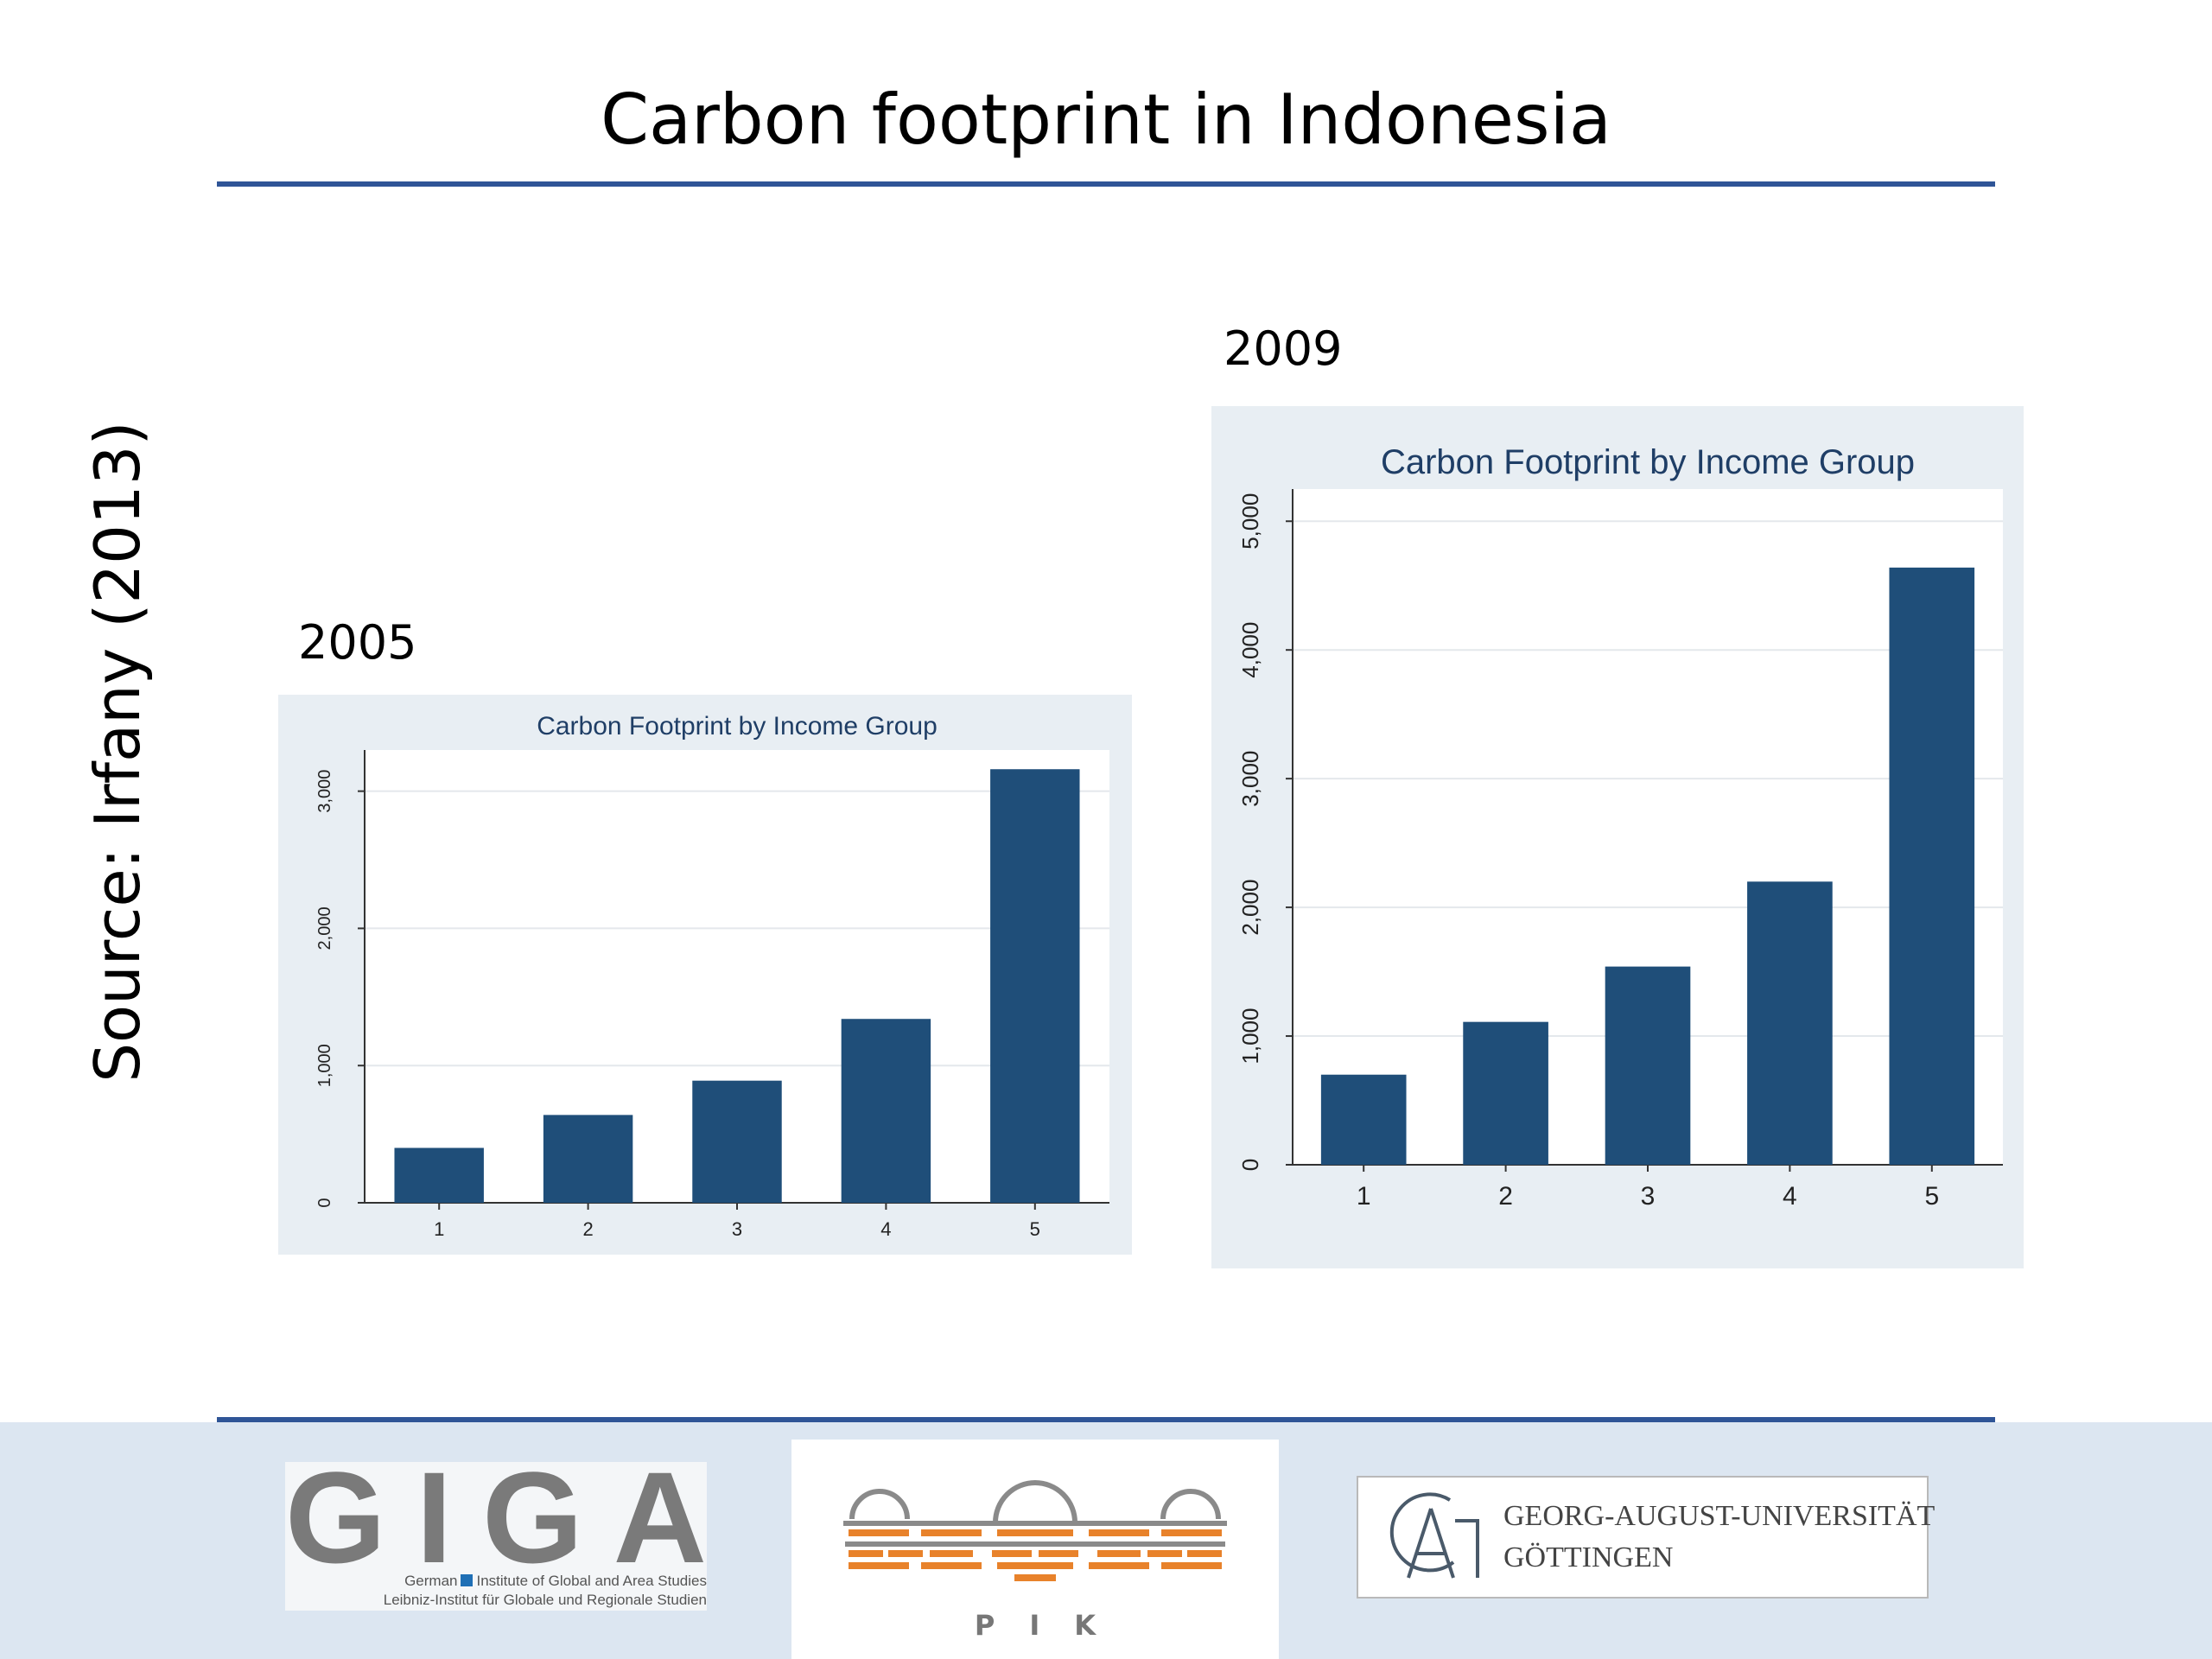 This screenshot has height=1659, width=2212. Describe the element at coordinates (1106, 184) in the screenshot. I see `title-underline` at that location.